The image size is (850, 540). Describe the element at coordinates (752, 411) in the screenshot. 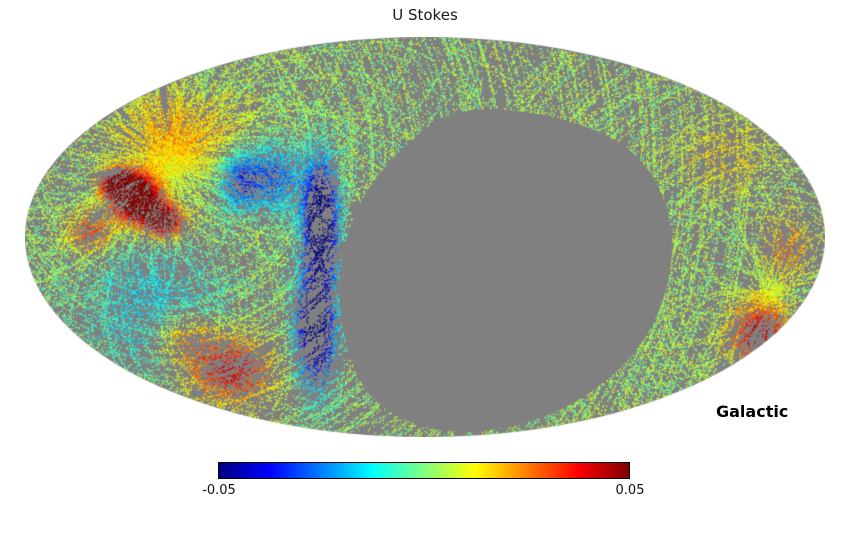

I see `coordinate-system-label: Galactic` at that location.